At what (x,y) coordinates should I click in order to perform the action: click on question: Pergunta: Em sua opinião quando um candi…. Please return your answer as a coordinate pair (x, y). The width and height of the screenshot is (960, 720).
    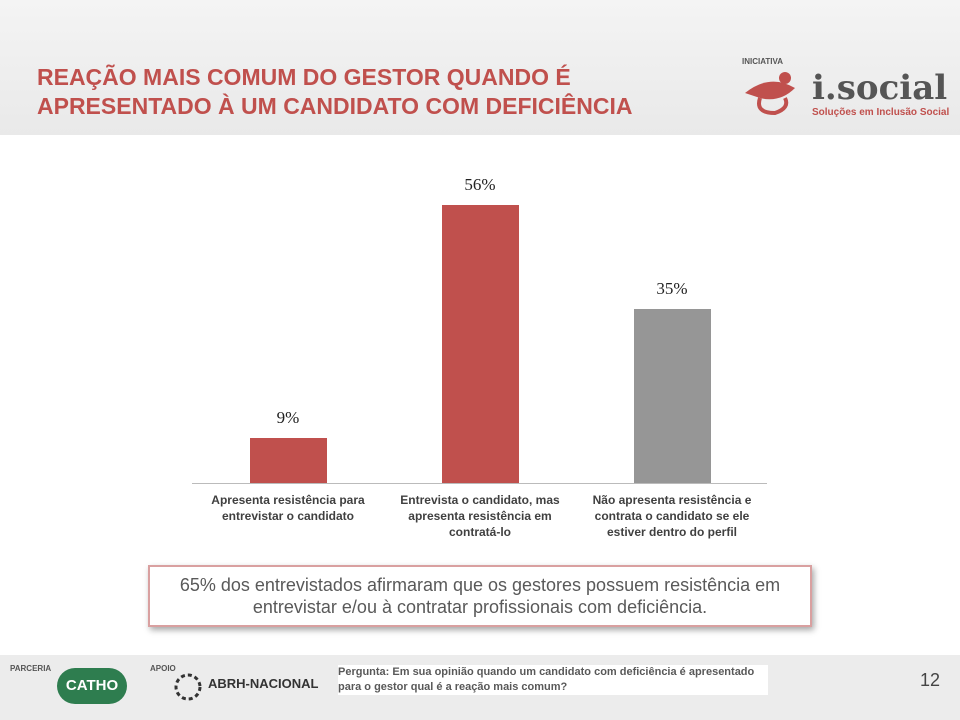
    Looking at the image, I should click on (553, 680).